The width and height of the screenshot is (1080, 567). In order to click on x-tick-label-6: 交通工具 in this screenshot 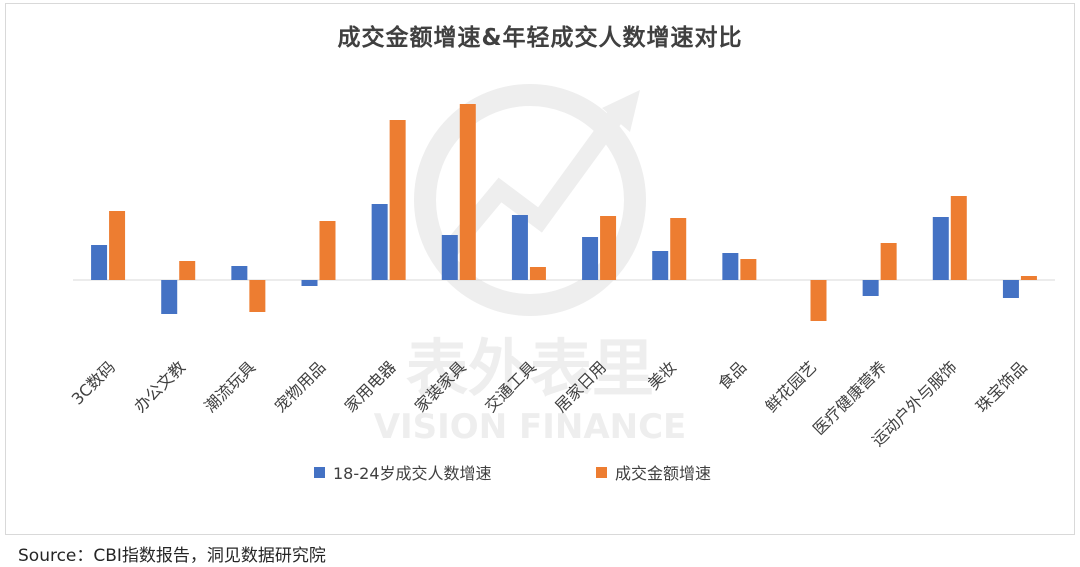, I will do `click(510, 386)`.